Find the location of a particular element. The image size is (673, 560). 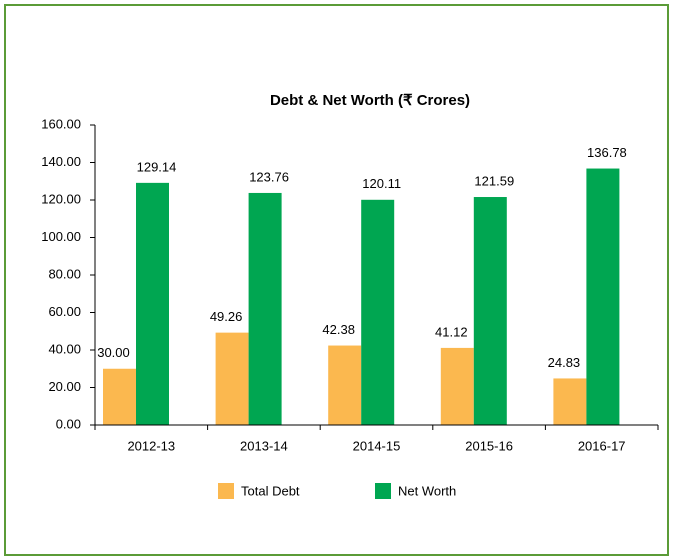

value-label: 42.38 is located at coordinates (338, 329).